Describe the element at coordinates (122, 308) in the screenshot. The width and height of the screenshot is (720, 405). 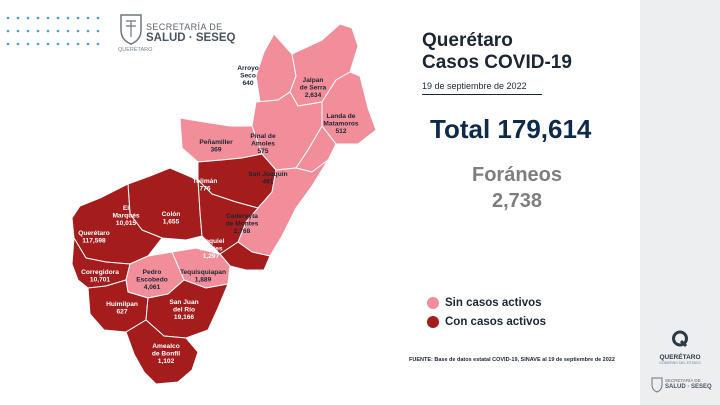
I see `label-huimilpan: Huimilpan 627` at that location.